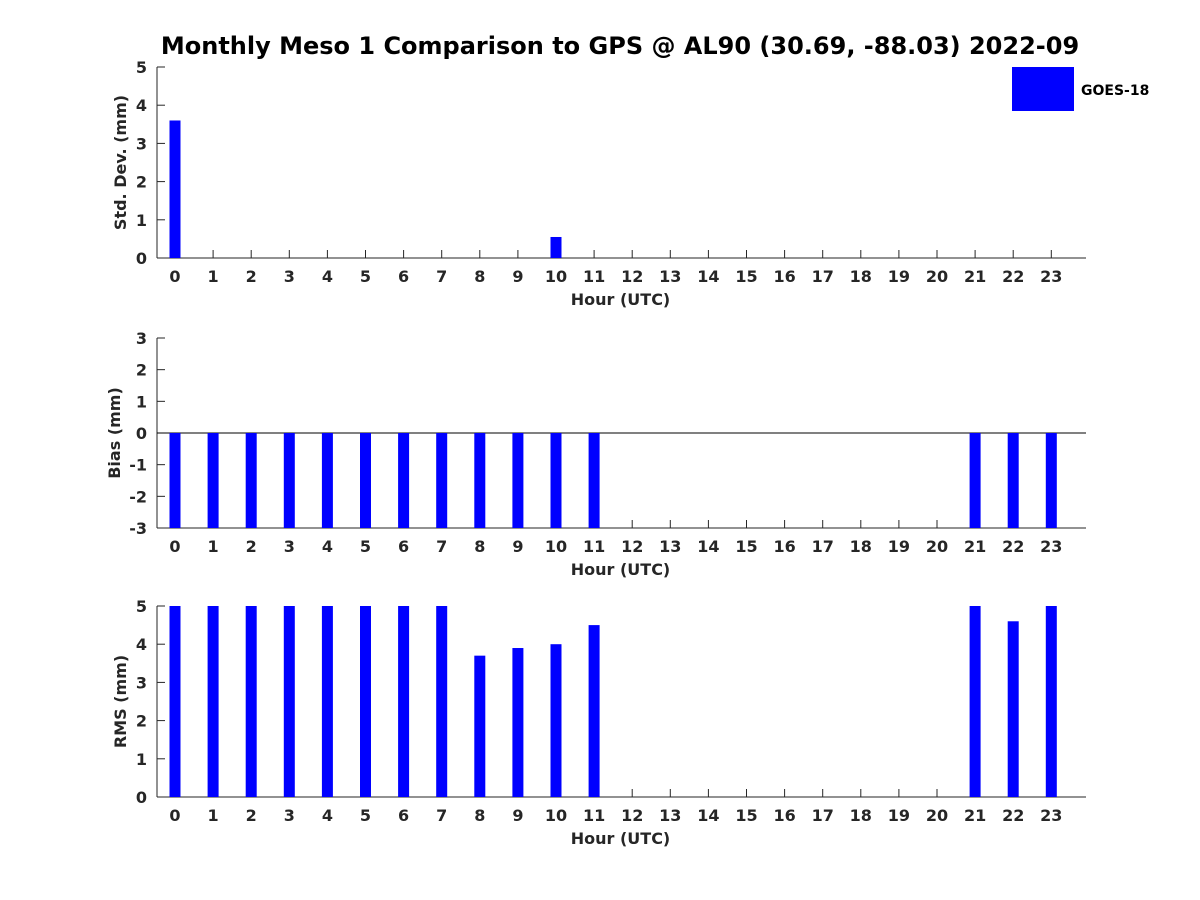 The width and height of the screenshot is (1200, 900). I want to click on bias-x-tick-label: 4, so click(327, 546).